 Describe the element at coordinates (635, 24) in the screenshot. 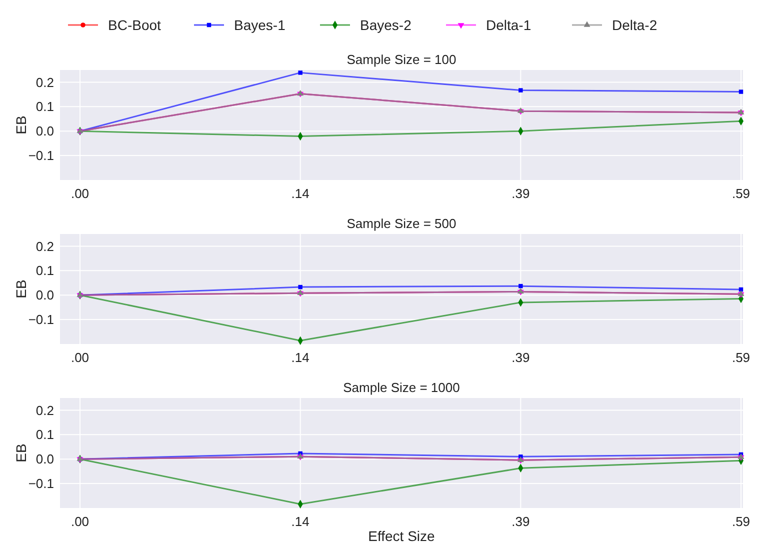

I see `legend-label: Delta-2` at that location.